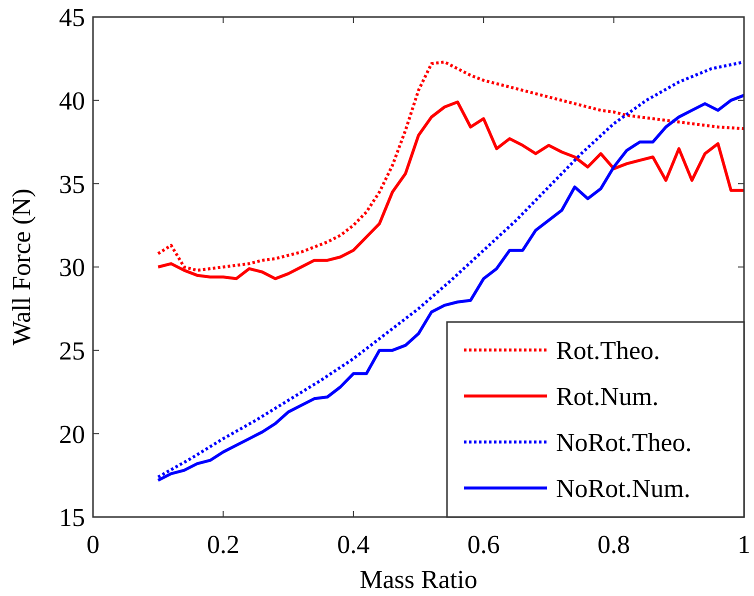 The height and width of the screenshot is (596, 754). Describe the element at coordinates (72, 351) in the screenshot. I see `y-tick-label: 25` at that location.